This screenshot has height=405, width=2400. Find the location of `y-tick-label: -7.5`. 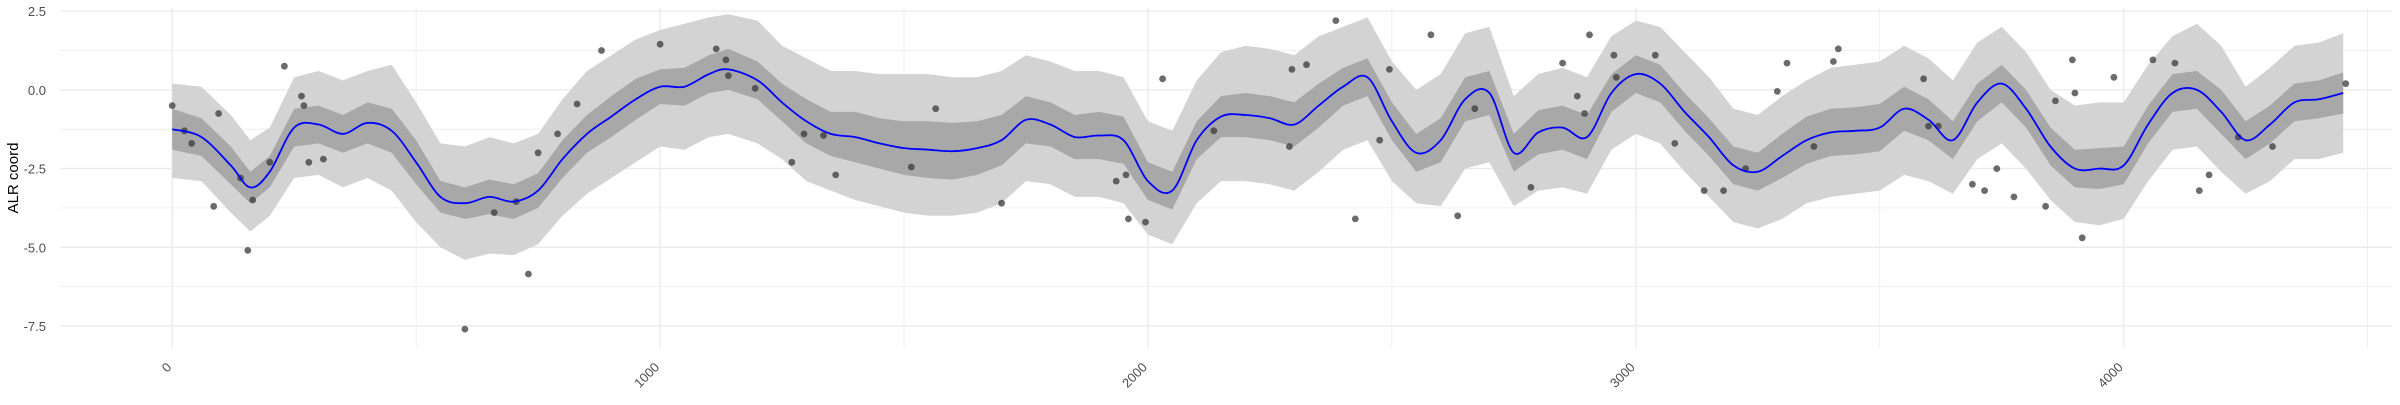

y-tick-label: -7.5 is located at coordinates (35, 326).